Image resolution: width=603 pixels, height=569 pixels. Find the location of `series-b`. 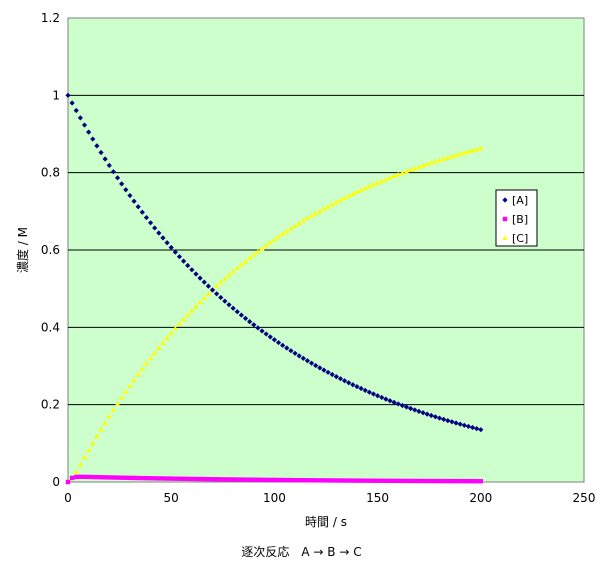

series-b is located at coordinates (274, 479).